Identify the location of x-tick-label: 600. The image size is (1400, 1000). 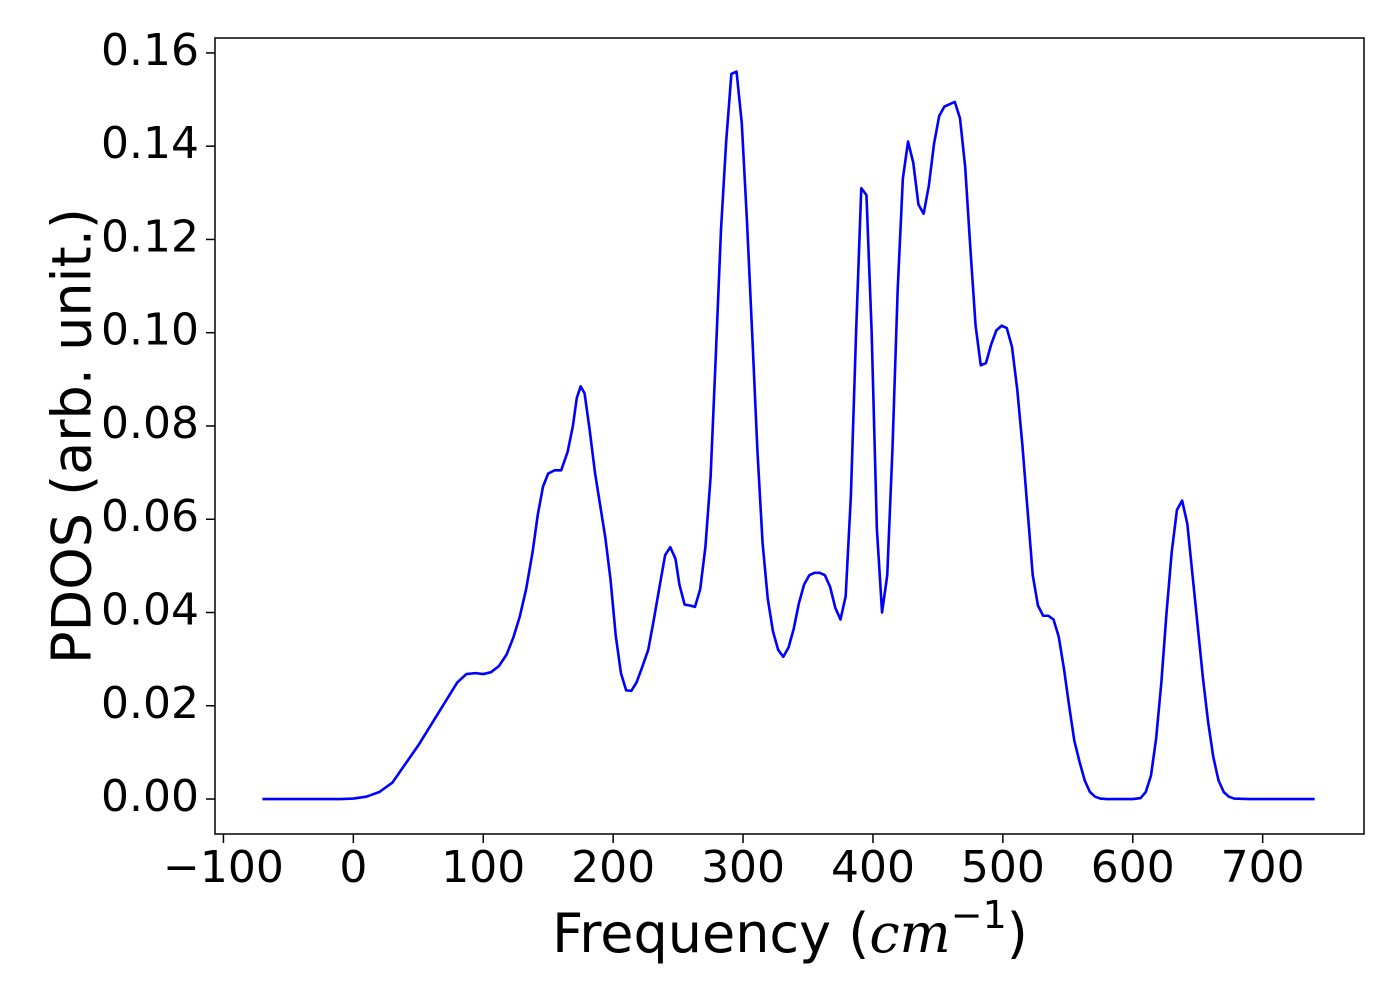
(1133, 867).